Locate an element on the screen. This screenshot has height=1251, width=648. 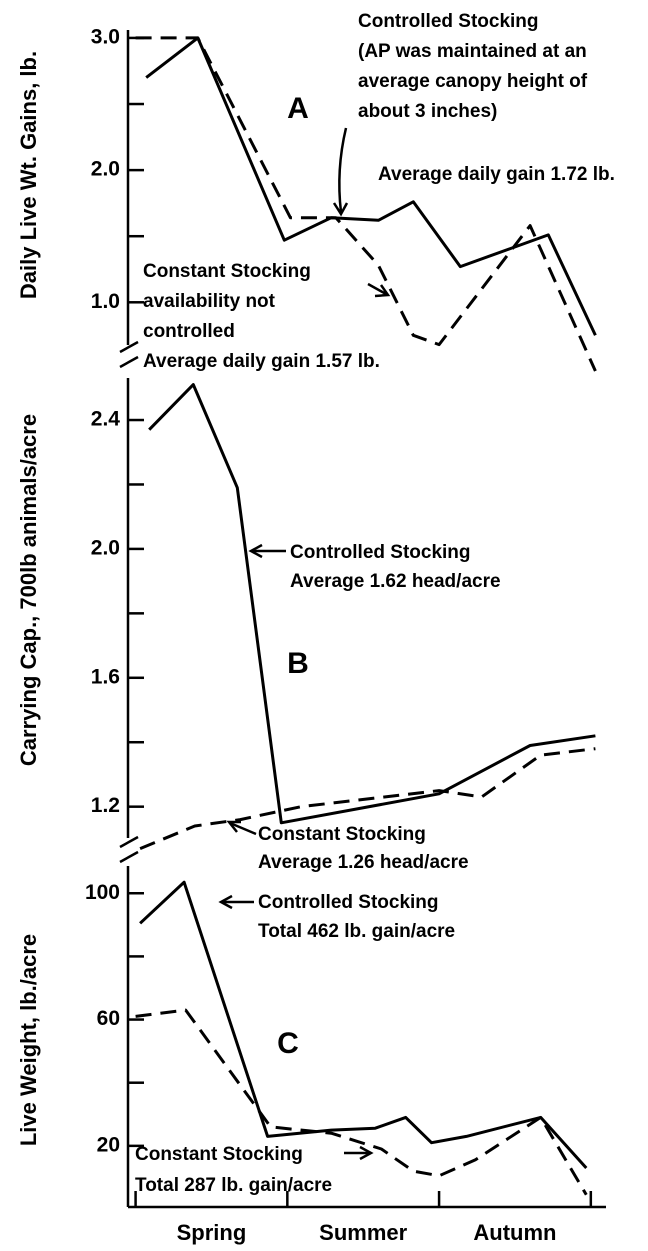
panel-label: B is located at coordinates (298, 663).